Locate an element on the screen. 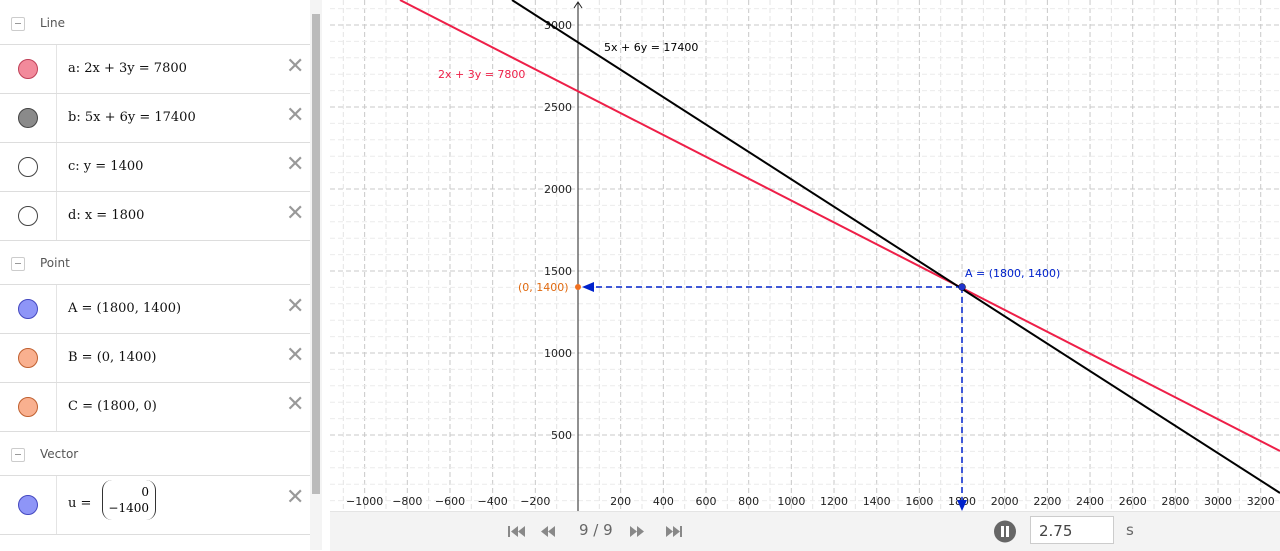 This screenshot has width=1280, height=551. x-tick-label: −600 is located at coordinates (450, 501).